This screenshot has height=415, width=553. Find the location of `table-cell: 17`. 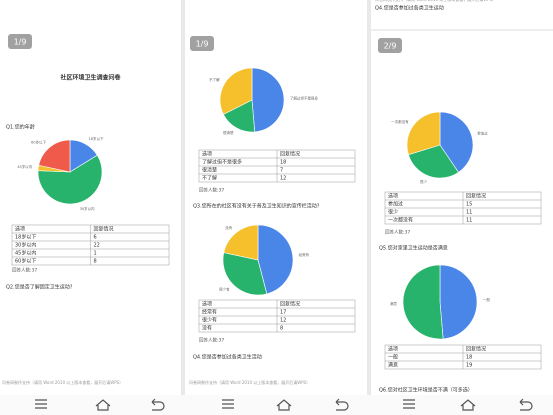

table-cell: 17 is located at coordinates (283, 313).